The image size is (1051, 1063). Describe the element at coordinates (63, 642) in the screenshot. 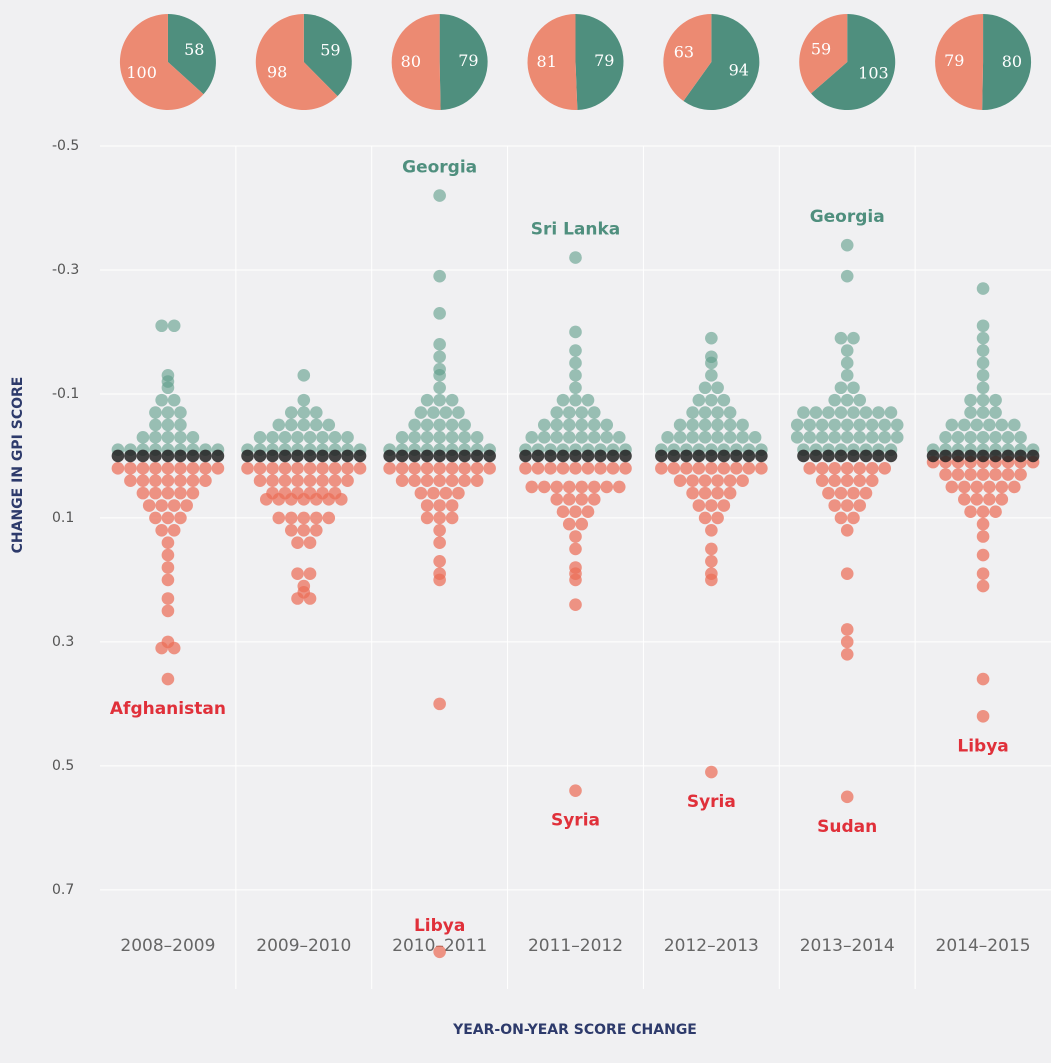

I see `y-tick-label: 0.3` at that location.